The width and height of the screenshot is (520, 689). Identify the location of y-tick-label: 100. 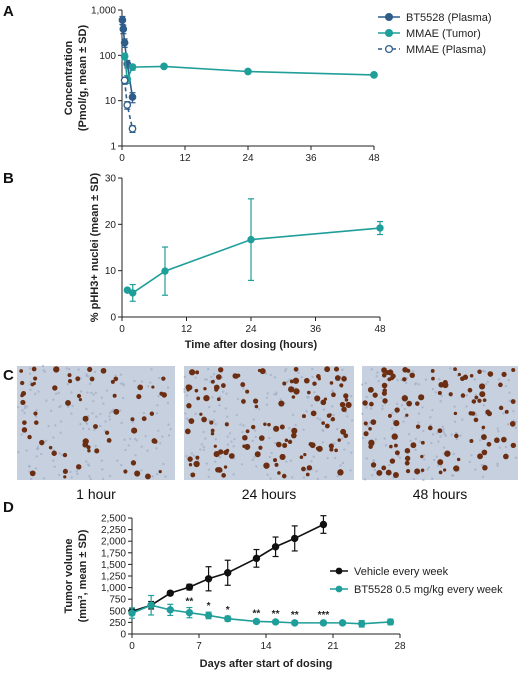
(107, 56).